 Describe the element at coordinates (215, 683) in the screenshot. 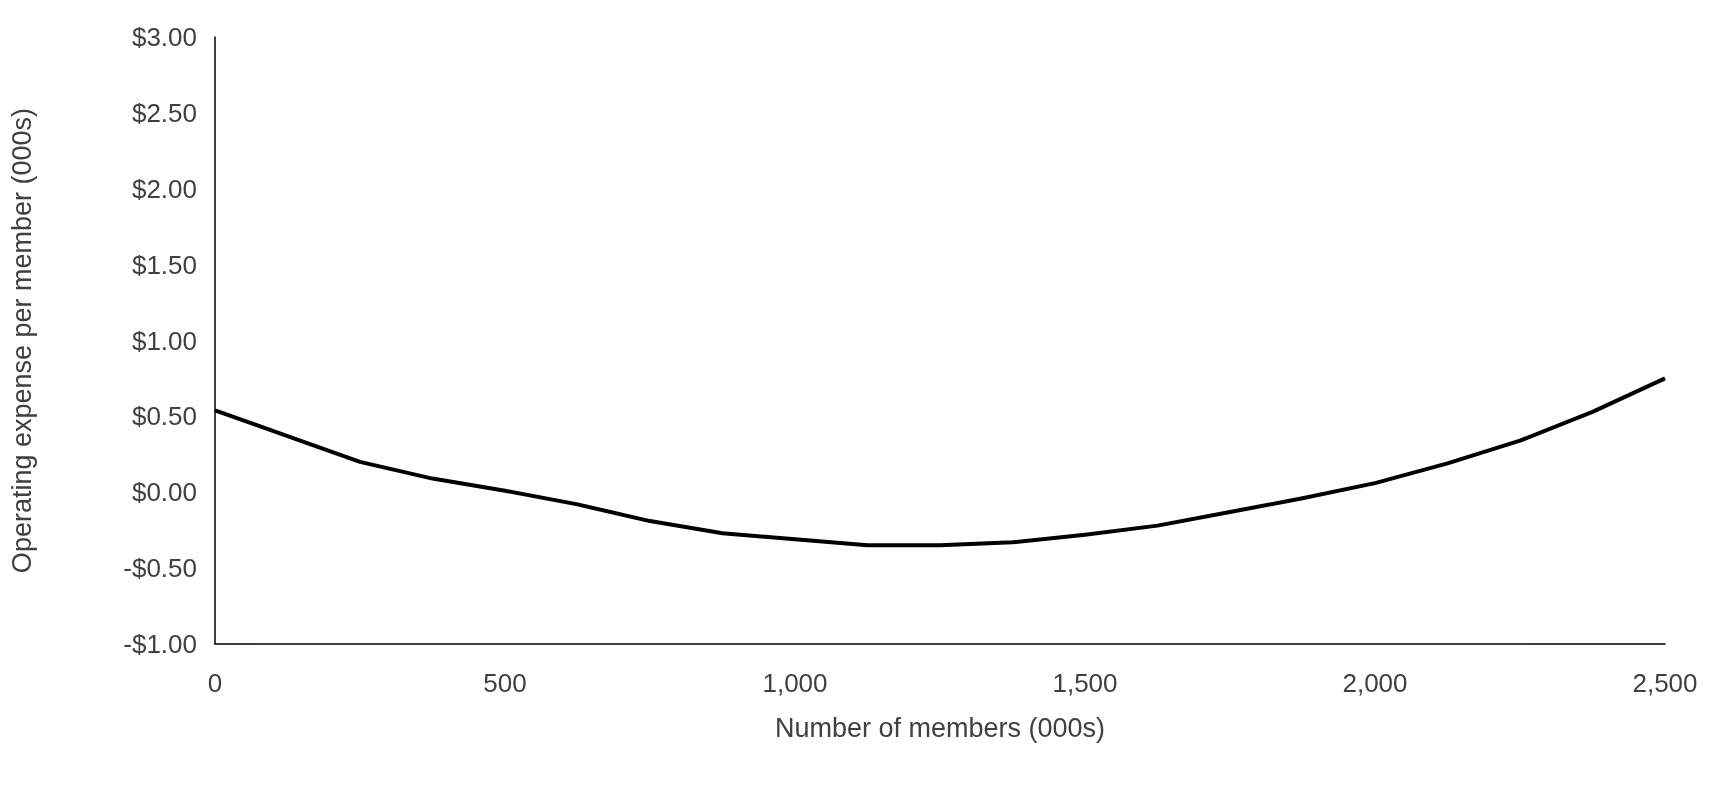

I see `x-tick-label: 0` at that location.